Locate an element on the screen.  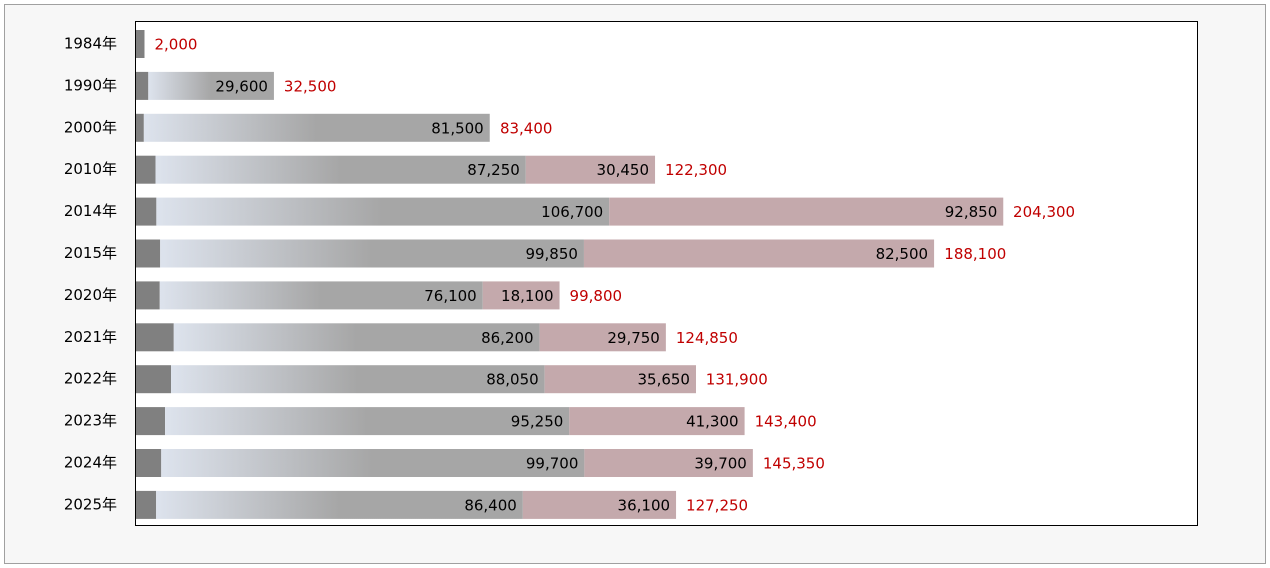
value-label: 87,250 is located at coordinates (493, 170).